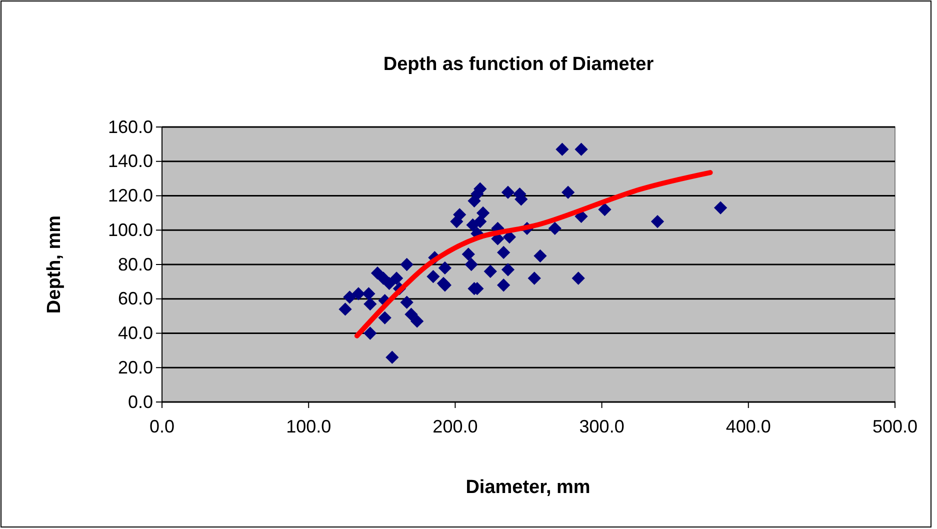 Image resolution: width=937 pixels, height=529 pixels. What do you see at coordinates (130, 196) in the screenshot?
I see `y-tick-label: 120.0` at bounding box center [130, 196].